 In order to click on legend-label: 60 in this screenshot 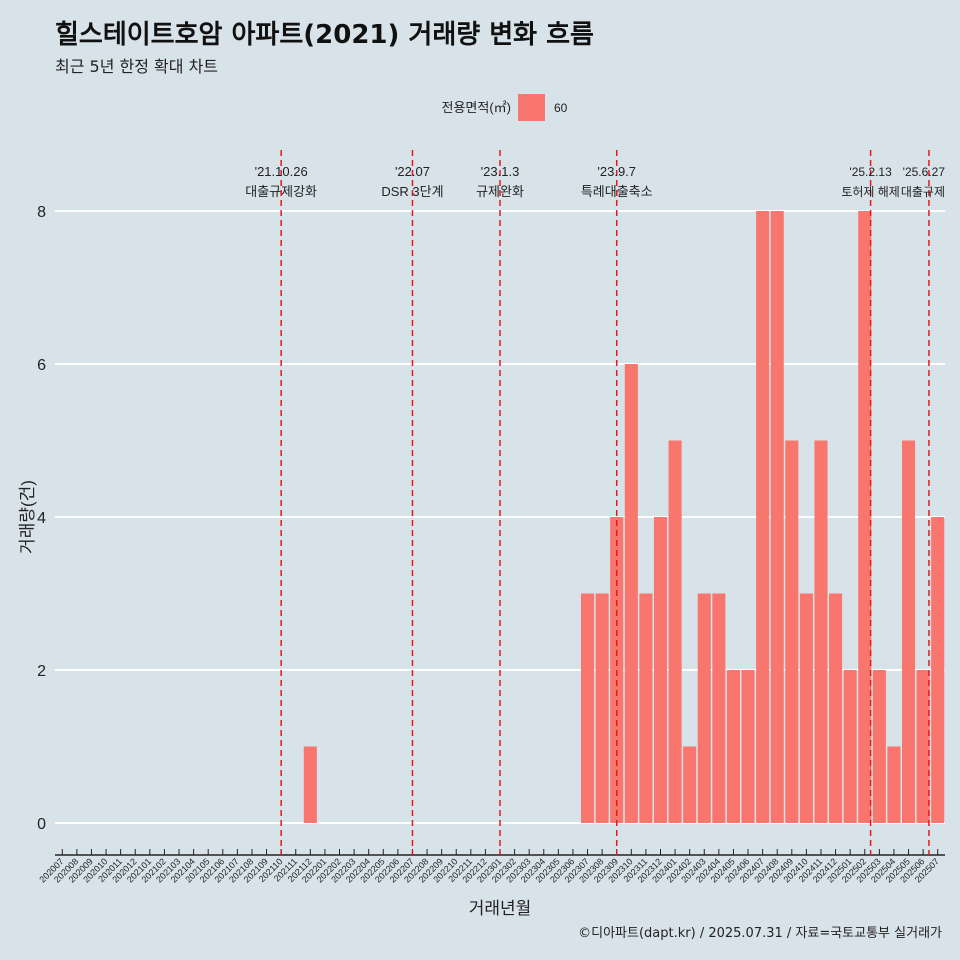, I will do `click(561, 108)`.